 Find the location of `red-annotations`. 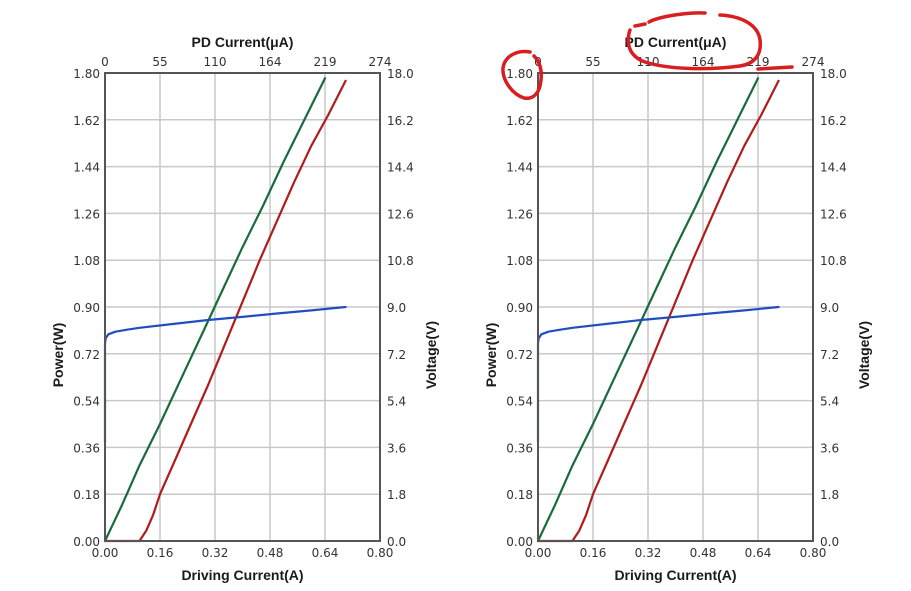

red-annotations is located at coordinates (647, 56).